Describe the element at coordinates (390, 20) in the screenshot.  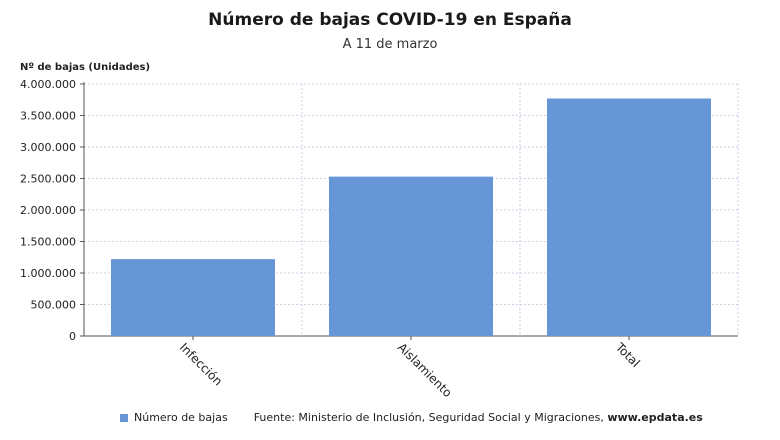
I see `chart-title: Número de bajas COVID-19 en España` at that location.